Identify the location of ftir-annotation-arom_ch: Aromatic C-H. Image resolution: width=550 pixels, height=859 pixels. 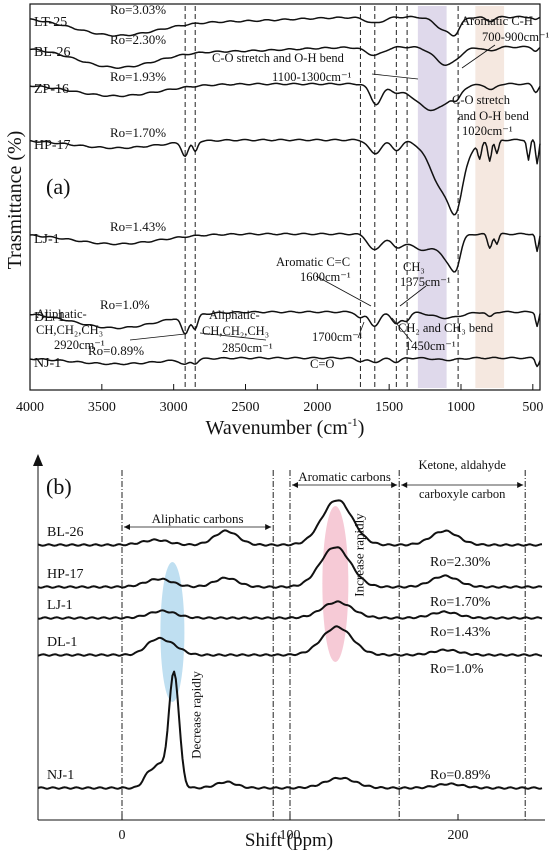
(497, 21).